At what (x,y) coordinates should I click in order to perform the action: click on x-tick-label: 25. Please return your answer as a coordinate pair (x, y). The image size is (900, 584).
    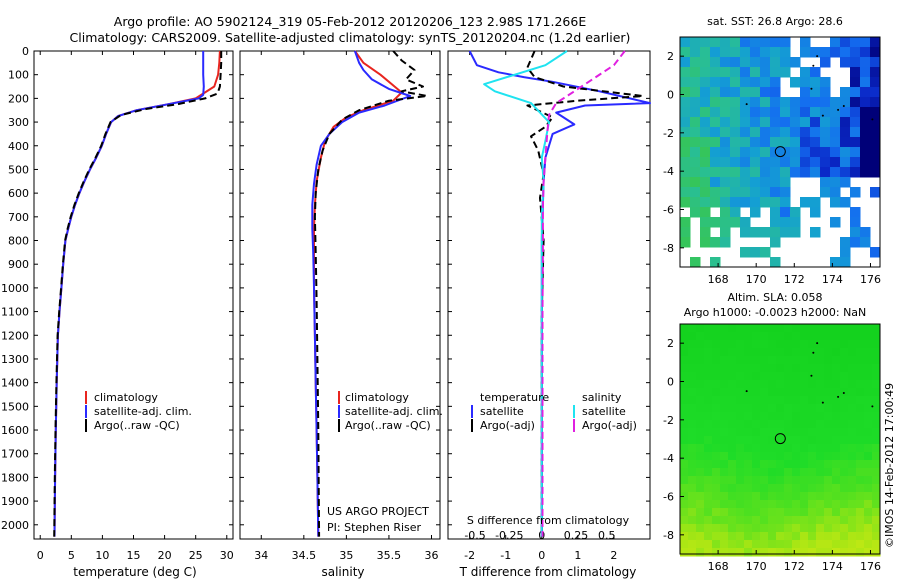
    Looking at the image, I should click on (196, 555).